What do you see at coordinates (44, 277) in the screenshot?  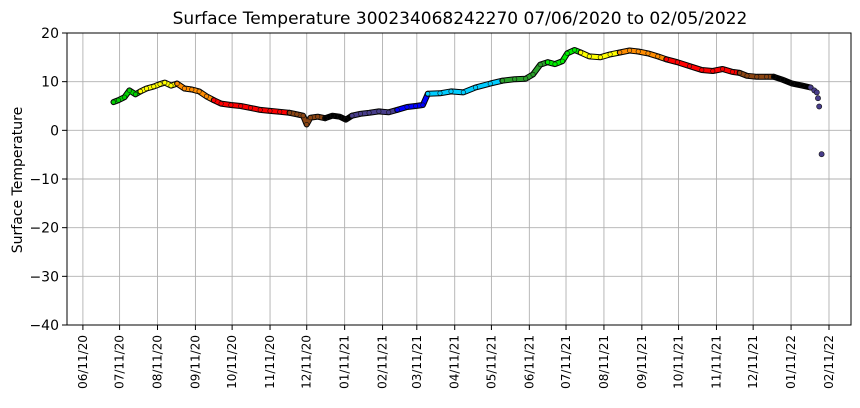 I see `y-tick-label: −30` at bounding box center [44, 277].